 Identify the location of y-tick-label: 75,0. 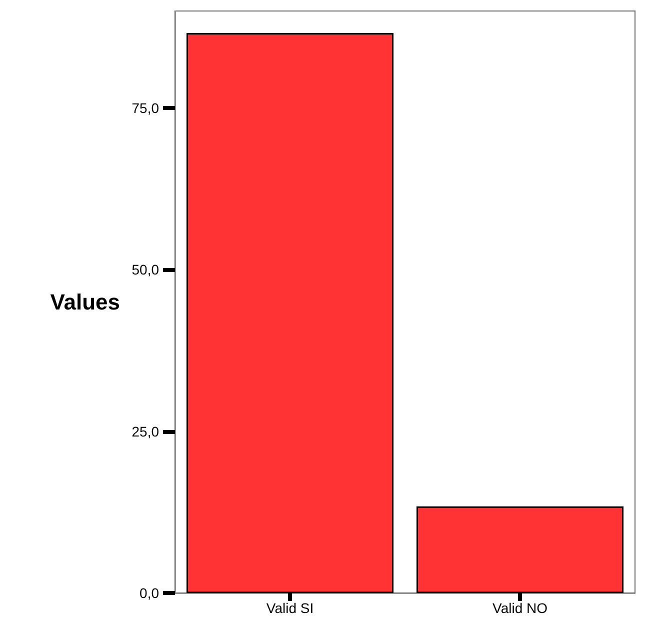
(146, 108).